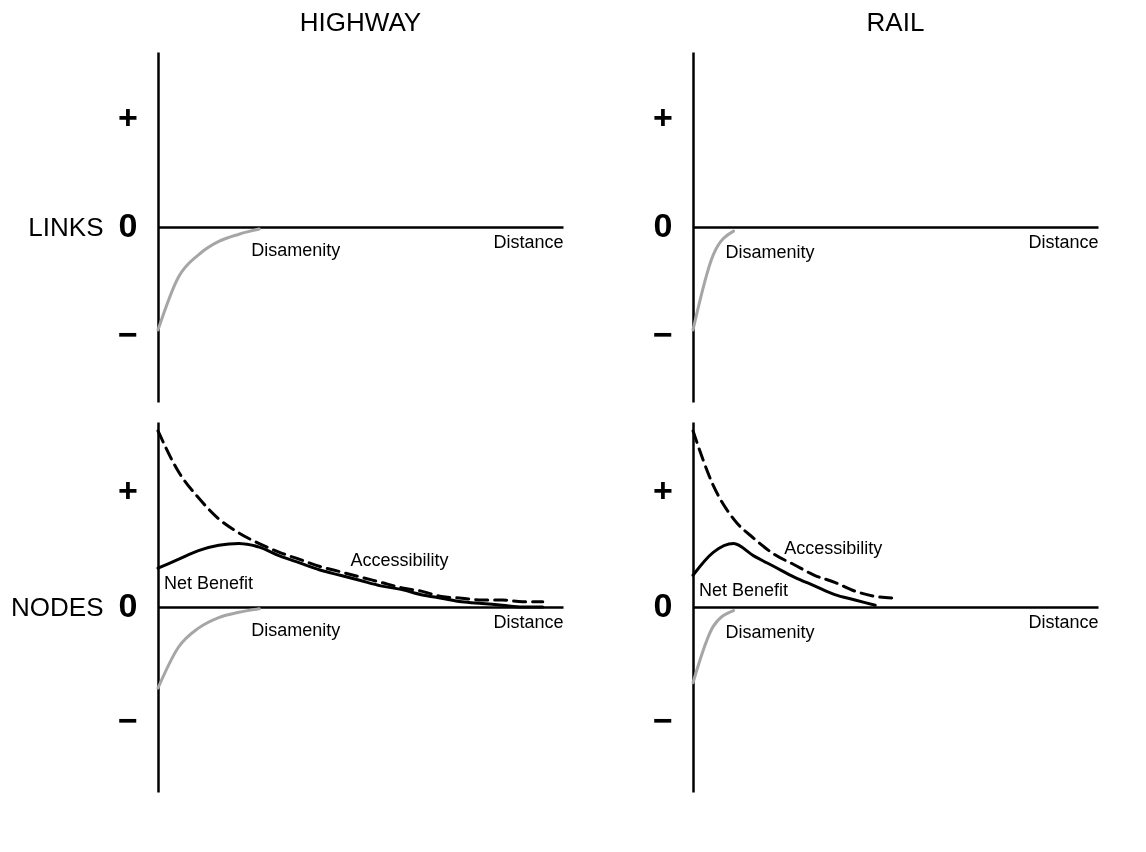  I want to click on y-axis-title: NODES, so click(57, 606).